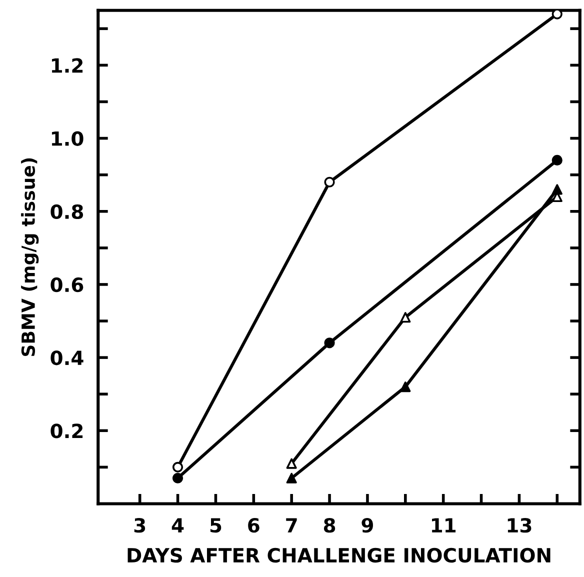 The width and height of the screenshot is (584, 577). Describe the element at coordinates (367, 525) in the screenshot. I see `x-tick-label: 9` at that location.